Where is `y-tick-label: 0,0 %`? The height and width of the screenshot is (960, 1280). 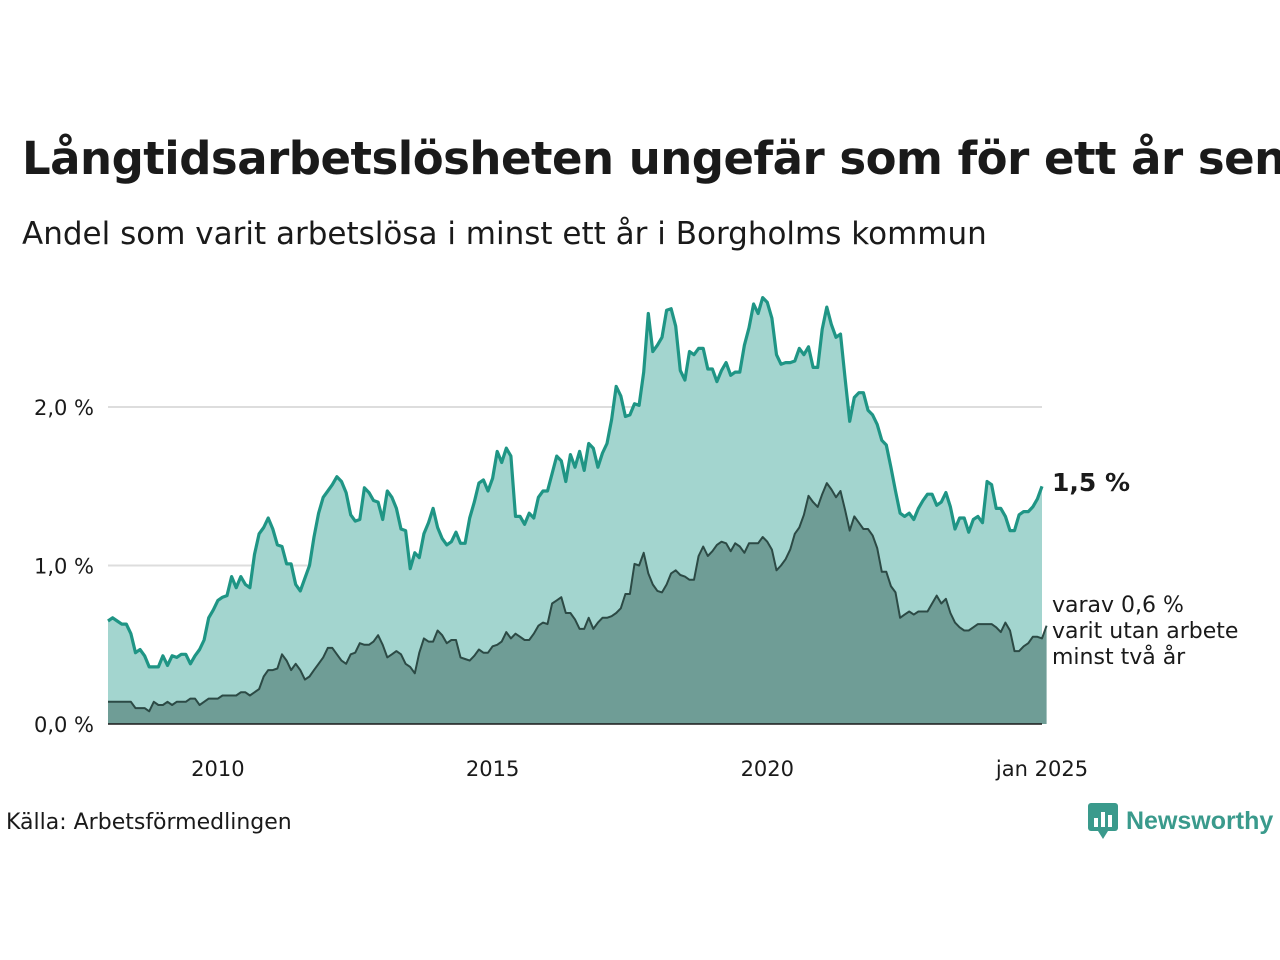 y-tick-label: 0,0 % is located at coordinates (64, 725).